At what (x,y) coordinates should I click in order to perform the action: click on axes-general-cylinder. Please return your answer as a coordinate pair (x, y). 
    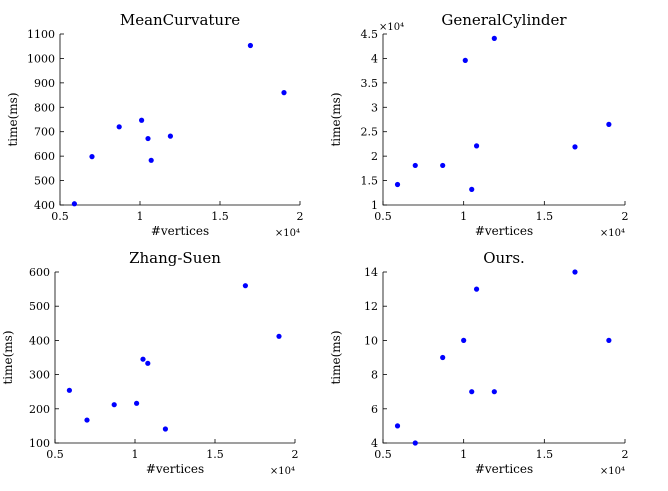
    Looking at the image, I should click on (503, 120).